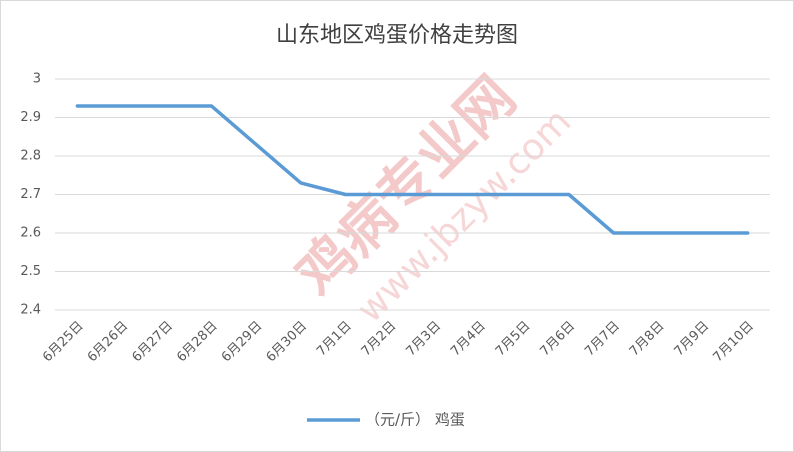 The image size is (794, 452). I want to click on y-tick-label: 3, so click(37, 79).